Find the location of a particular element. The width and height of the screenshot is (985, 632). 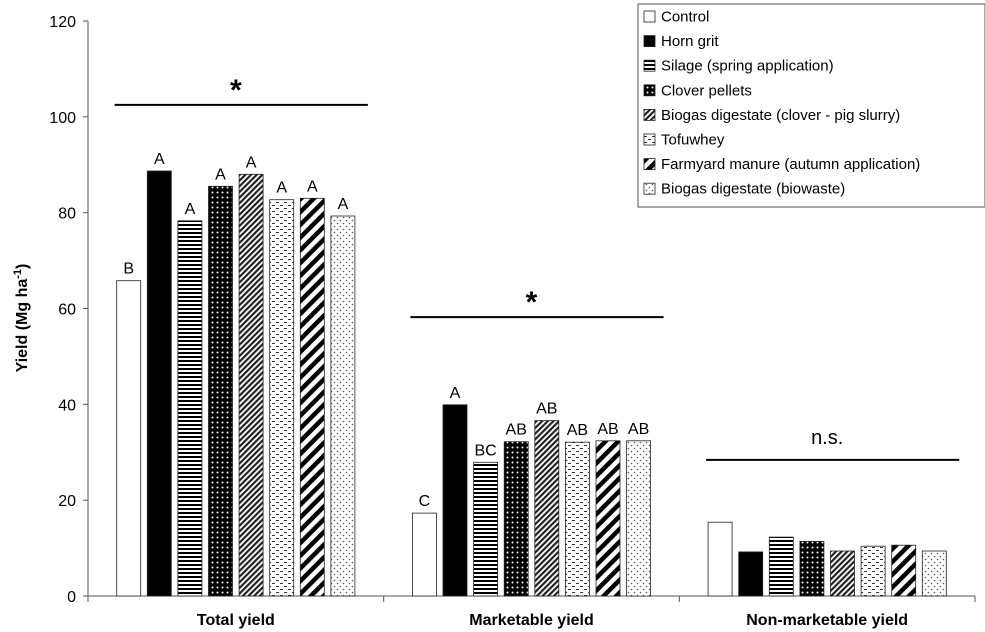

legend-box is located at coordinates (811, 105).